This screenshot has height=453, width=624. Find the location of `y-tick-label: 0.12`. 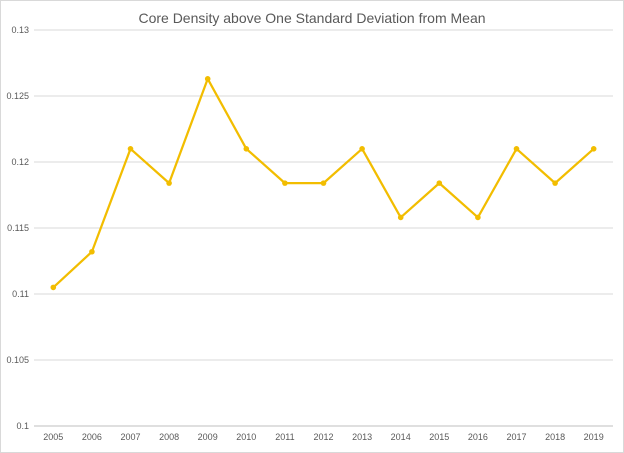

y-tick-label: 0.12 is located at coordinates (20, 162).